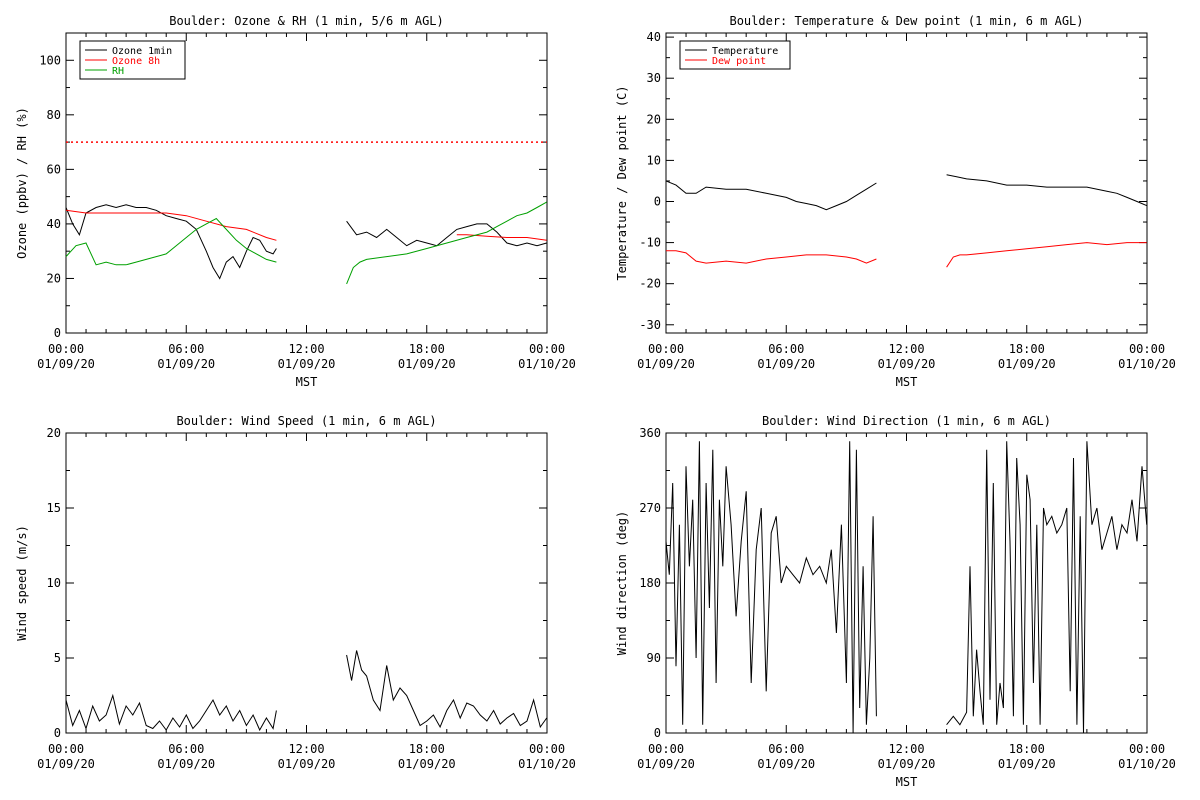 This screenshot has height=800, width=1200. What do you see at coordinates (622, 583) in the screenshot?
I see `y-axis-label: Wind direction (deg)` at bounding box center [622, 583].